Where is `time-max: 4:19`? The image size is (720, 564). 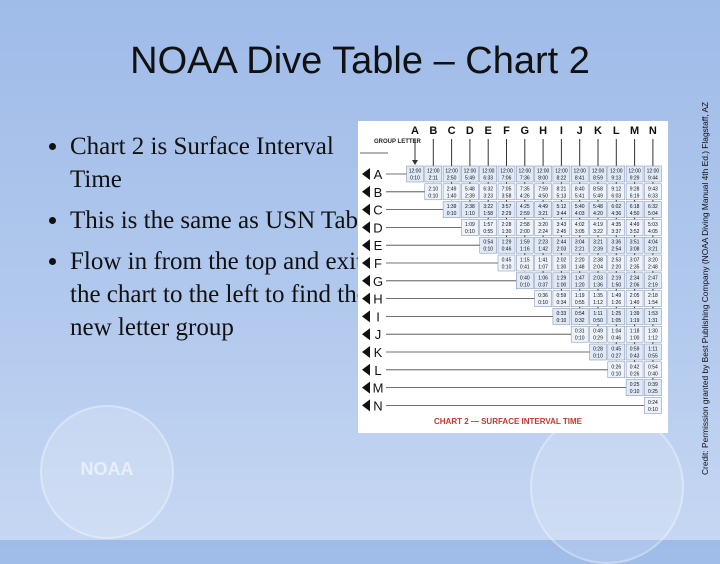 time-max: 4:19 is located at coordinates (598, 225).